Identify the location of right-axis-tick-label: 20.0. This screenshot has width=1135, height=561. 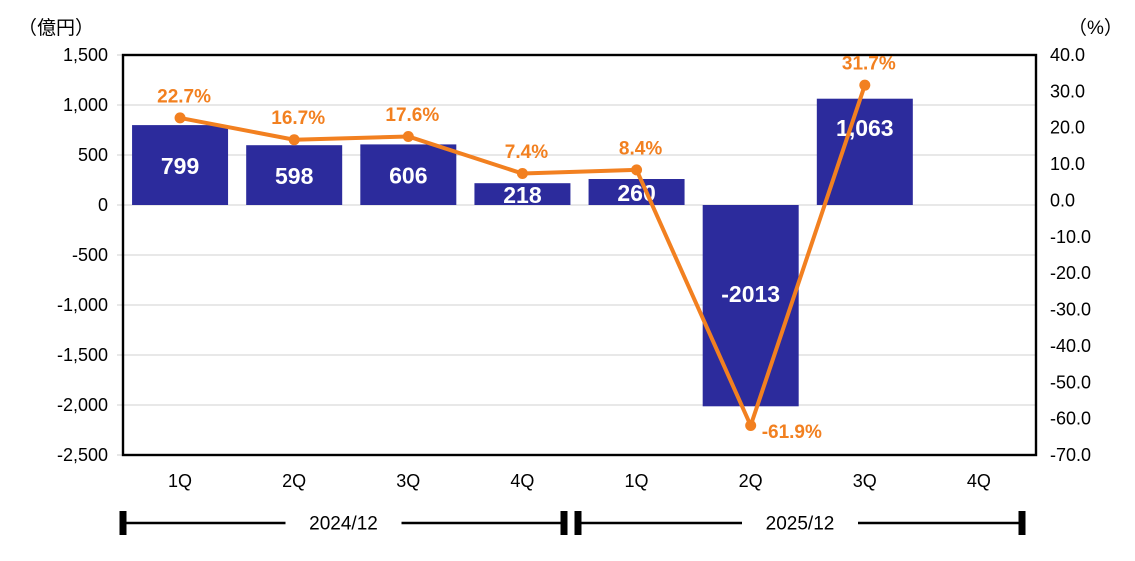
(1067, 128).